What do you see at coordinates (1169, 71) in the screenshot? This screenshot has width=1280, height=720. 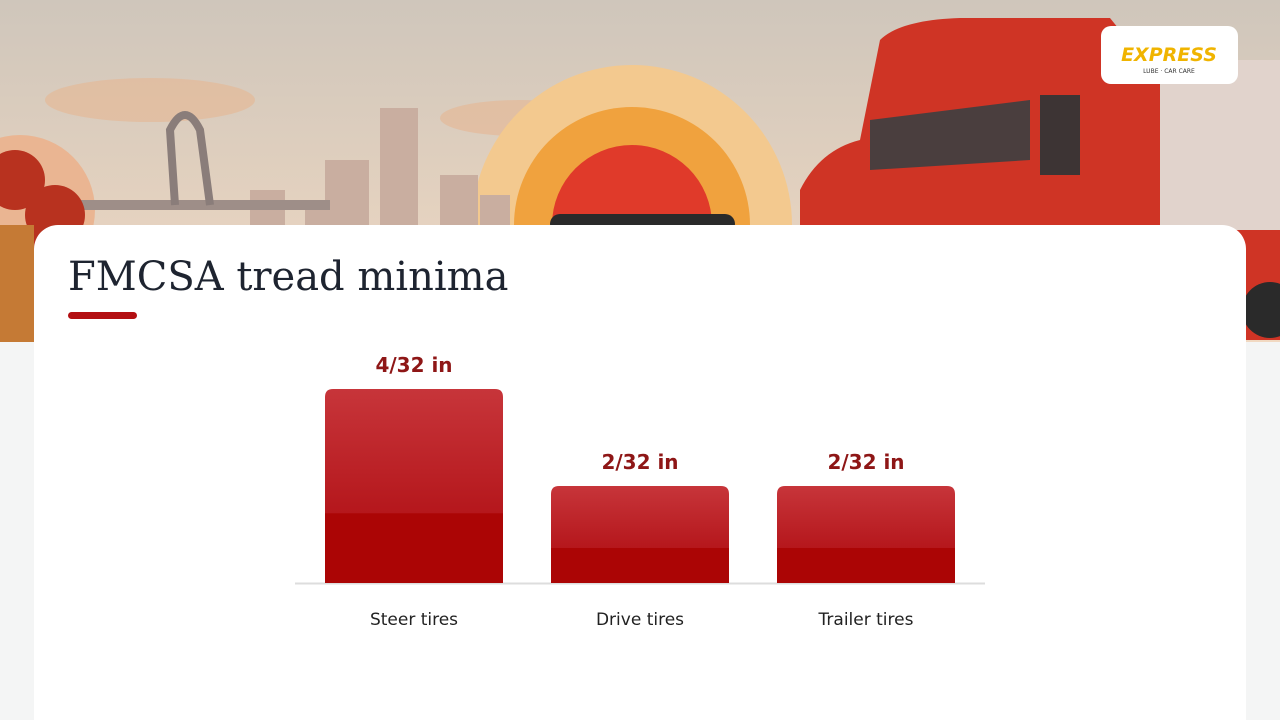 I see `logo-tagline: LUBE · CAR CARE` at bounding box center [1169, 71].